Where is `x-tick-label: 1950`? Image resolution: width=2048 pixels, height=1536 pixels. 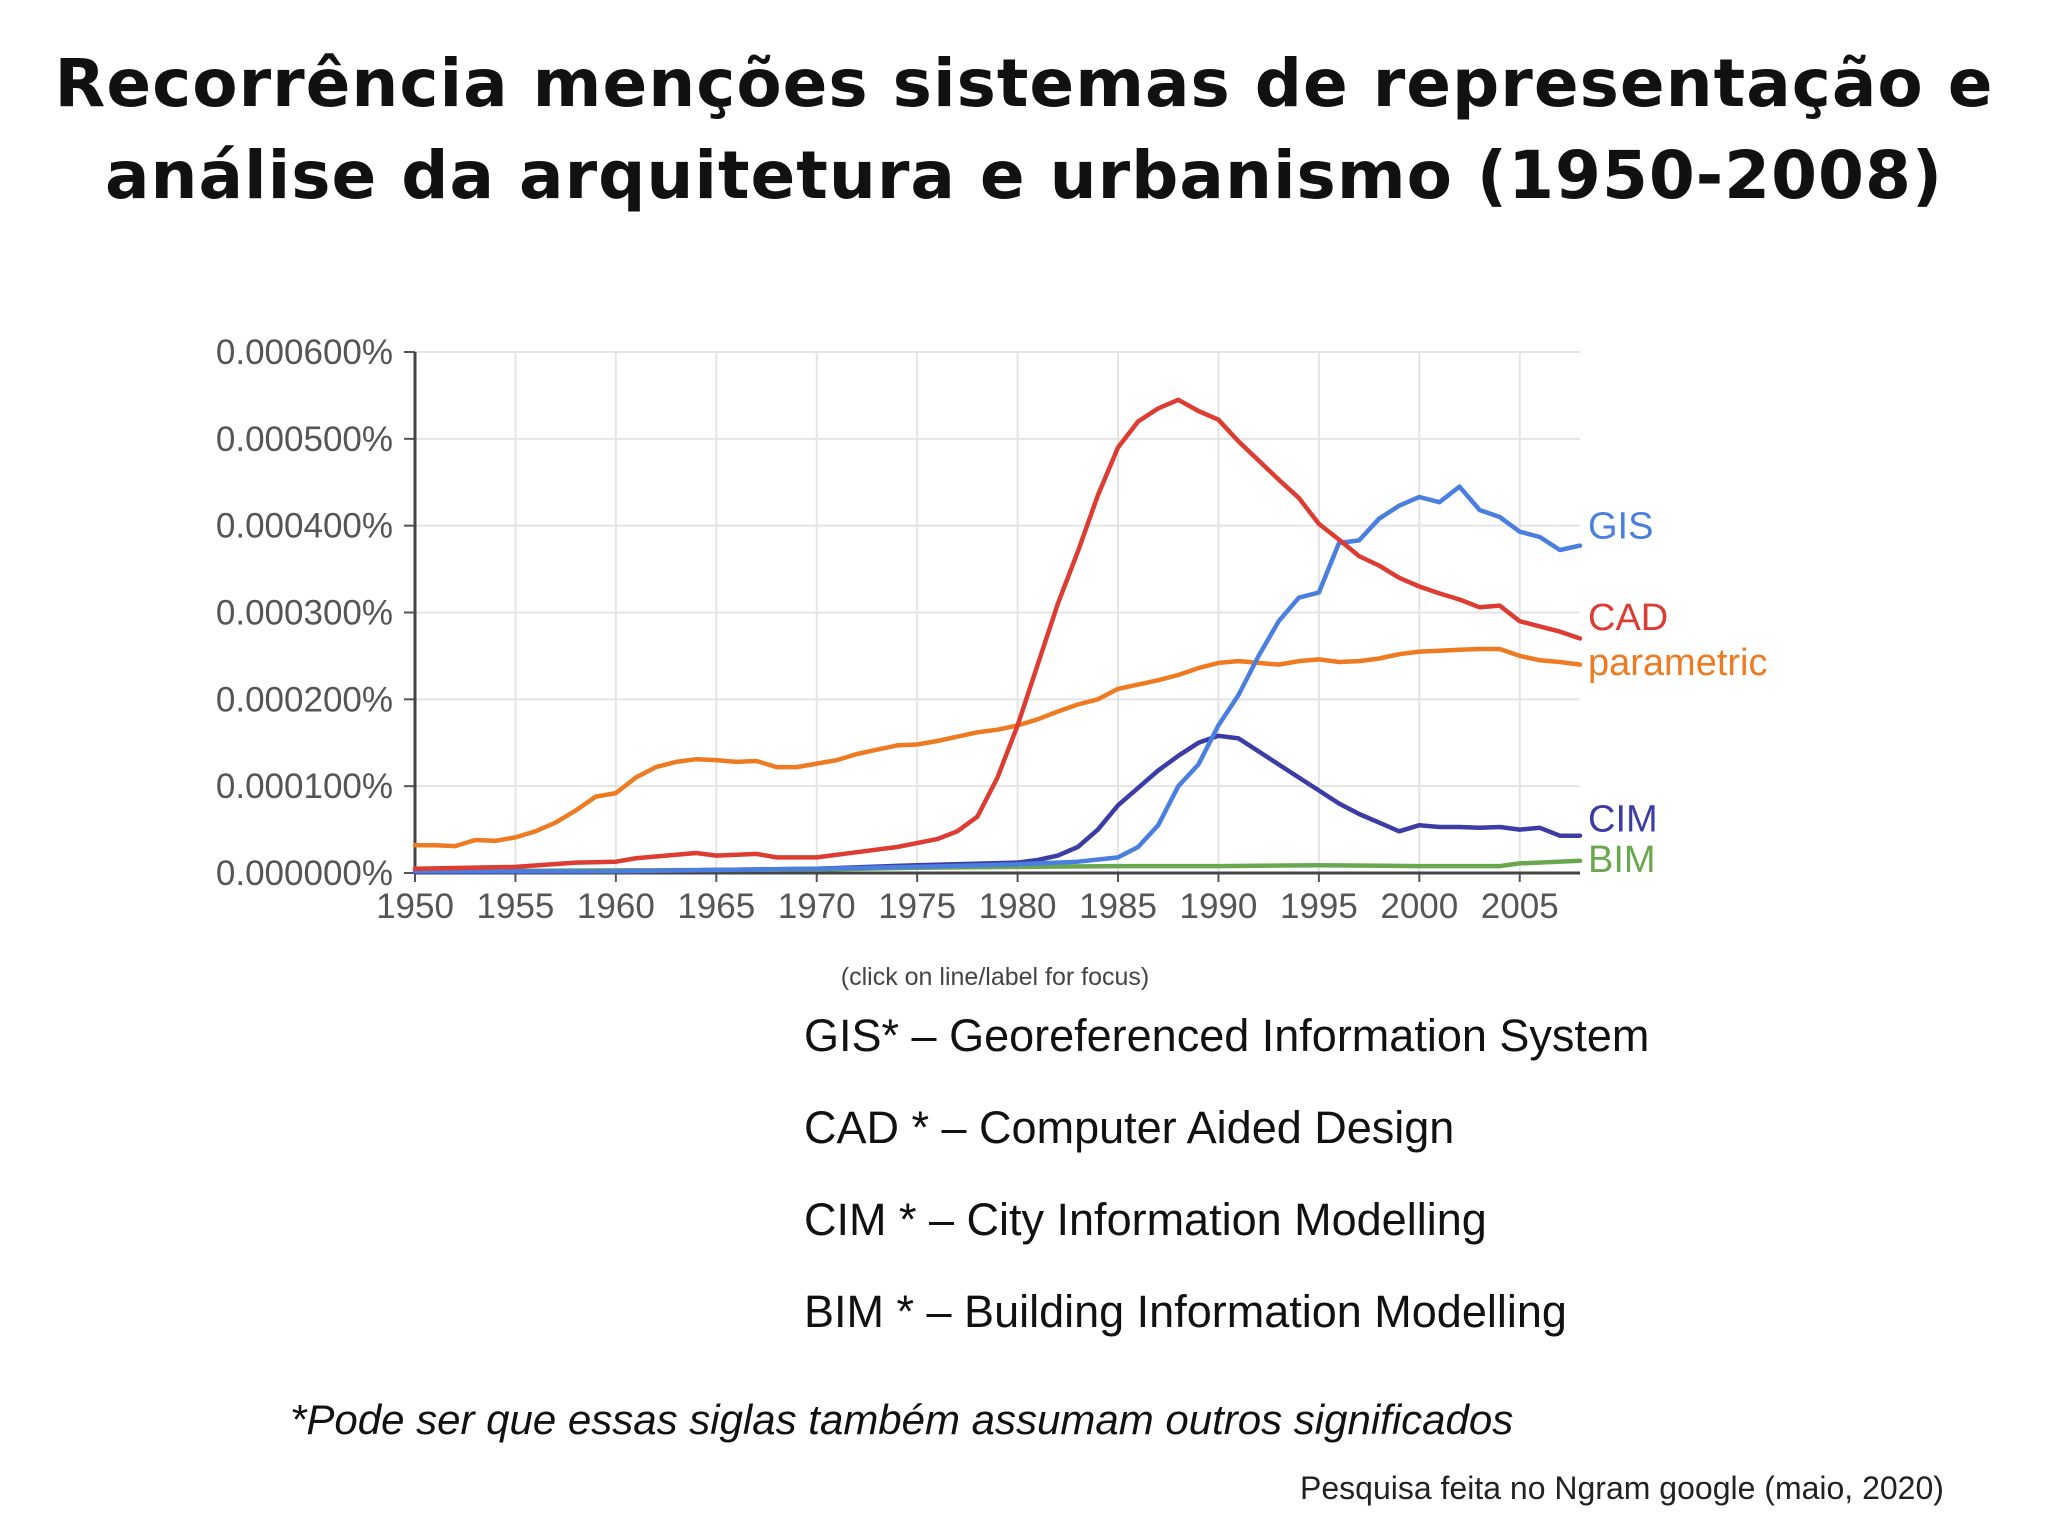 x-tick-label: 1950 is located at coordinates (415, 906).